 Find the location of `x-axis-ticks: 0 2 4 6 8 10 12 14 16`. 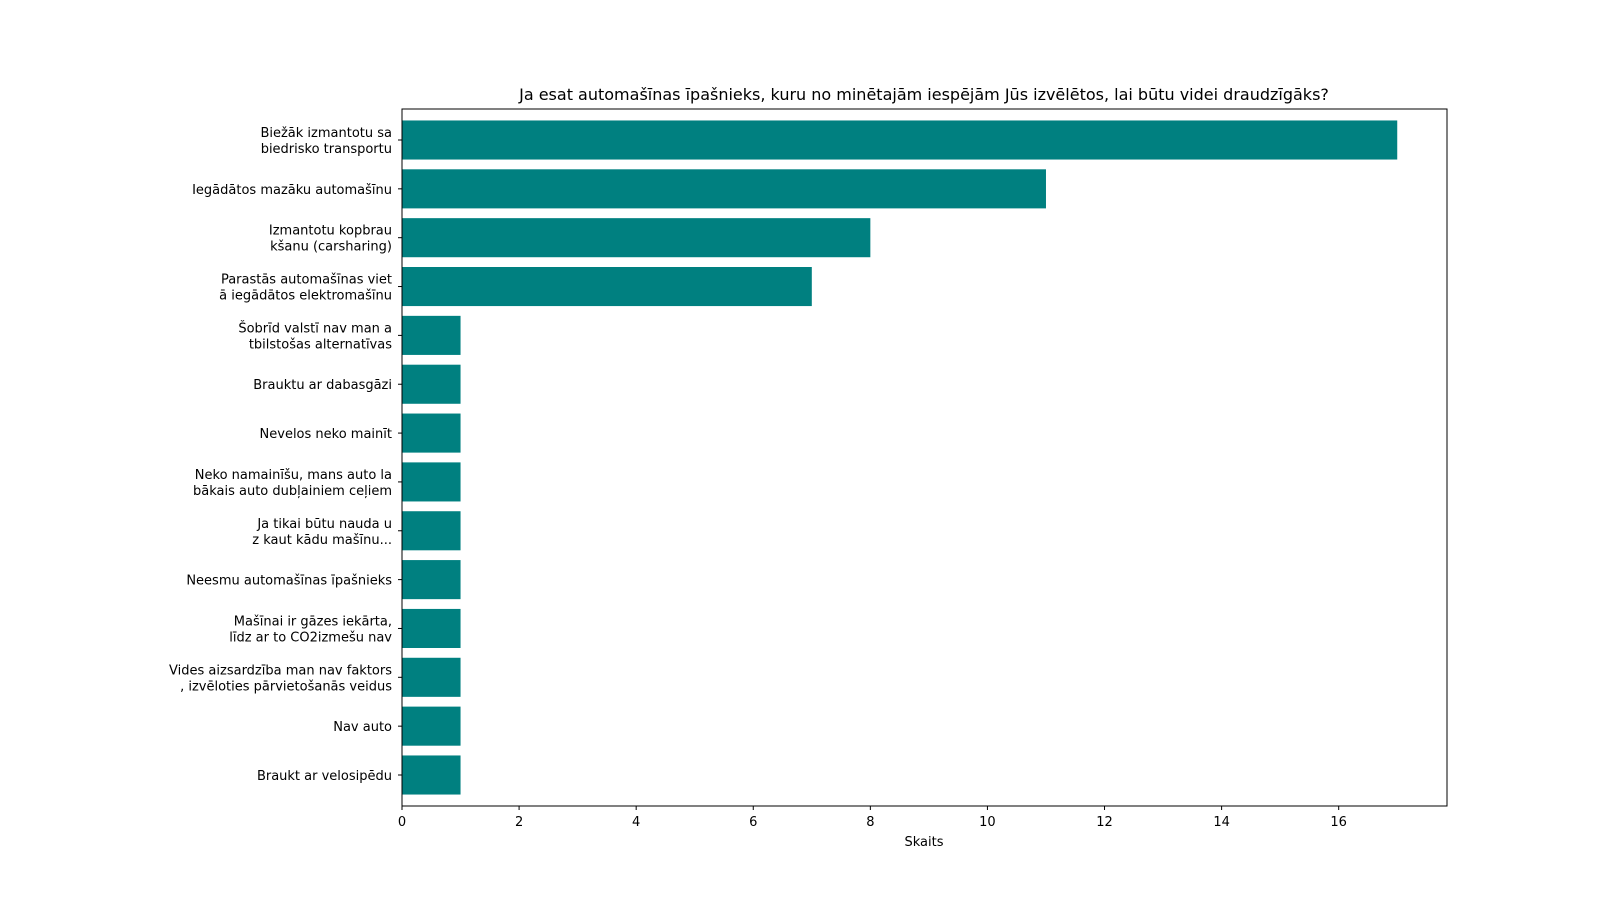

x-axis-ticks: 0 2 4 6 8 10 12 14 16 is located at coordinates (872, 818).